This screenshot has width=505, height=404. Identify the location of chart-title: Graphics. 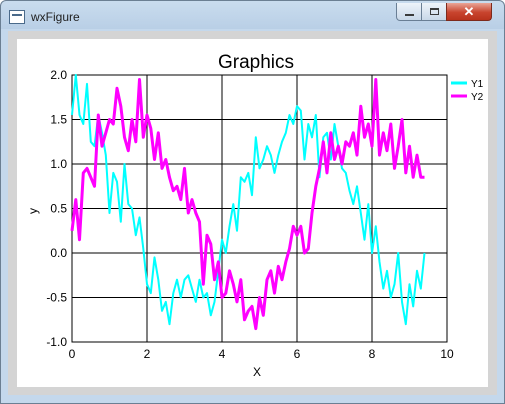
(256, 62).